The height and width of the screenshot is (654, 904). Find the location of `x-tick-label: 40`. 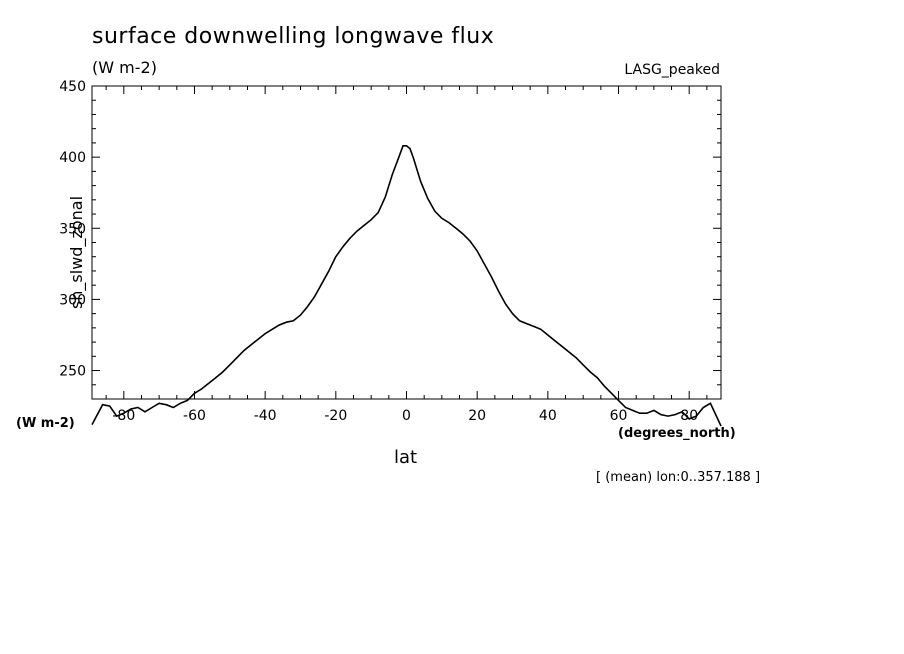

x-tick-label: 40 is located at coordinates (548, 416).